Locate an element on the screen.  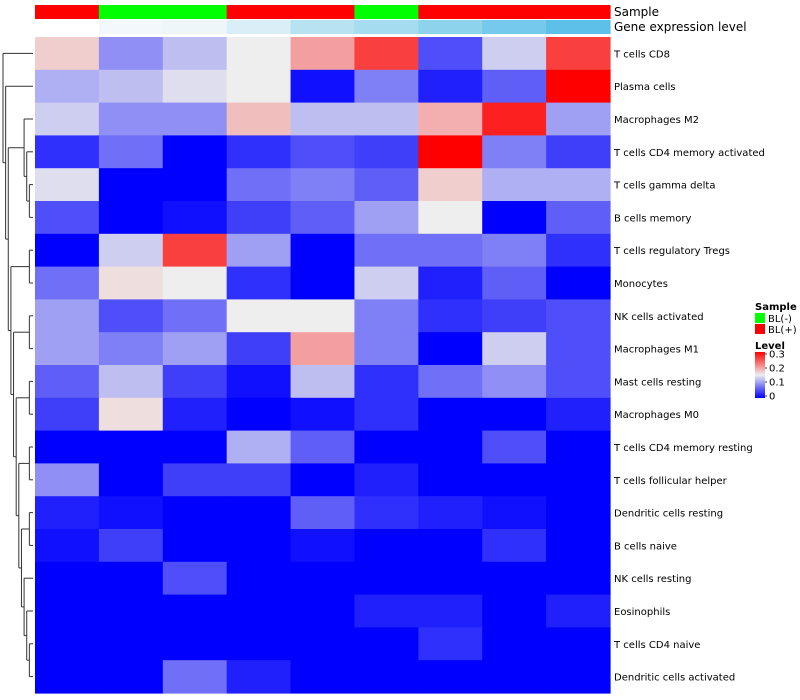
row-label-macrophages-m2: Macrophages M2 is located at coordinates (656, 120).